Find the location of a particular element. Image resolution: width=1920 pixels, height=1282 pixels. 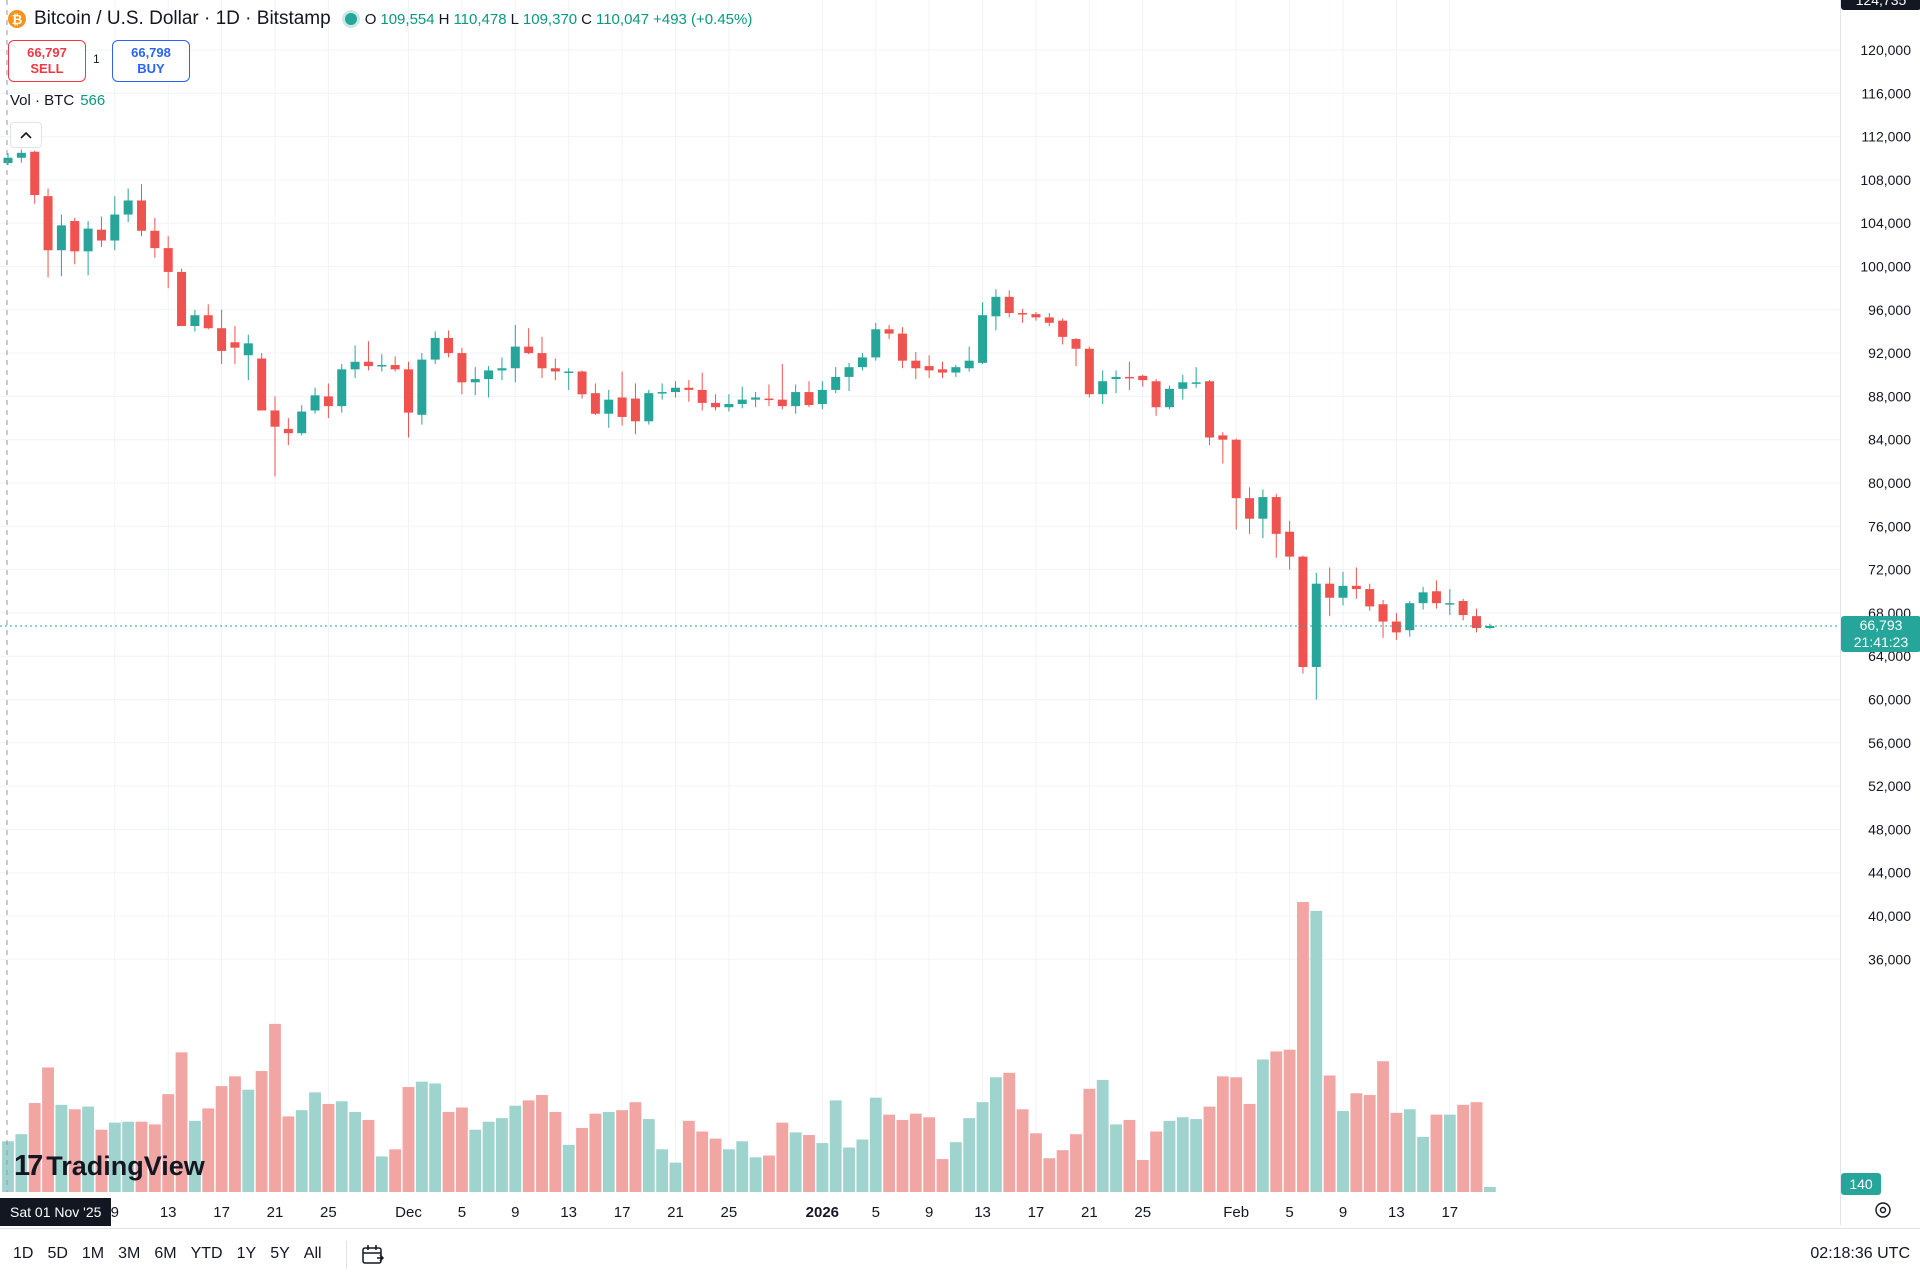

price-tick-label: 120,000 is located at coordinates (1885, 50).